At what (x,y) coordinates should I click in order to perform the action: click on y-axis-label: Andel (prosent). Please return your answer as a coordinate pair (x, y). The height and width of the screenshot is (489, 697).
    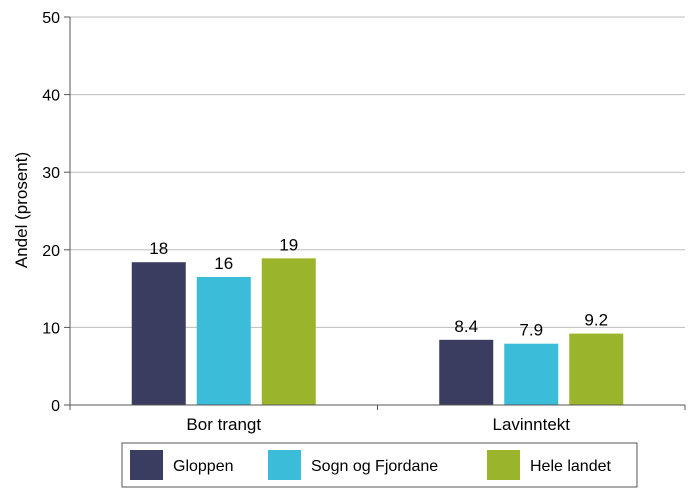
    Looking at the image, I should click on (21, 210).